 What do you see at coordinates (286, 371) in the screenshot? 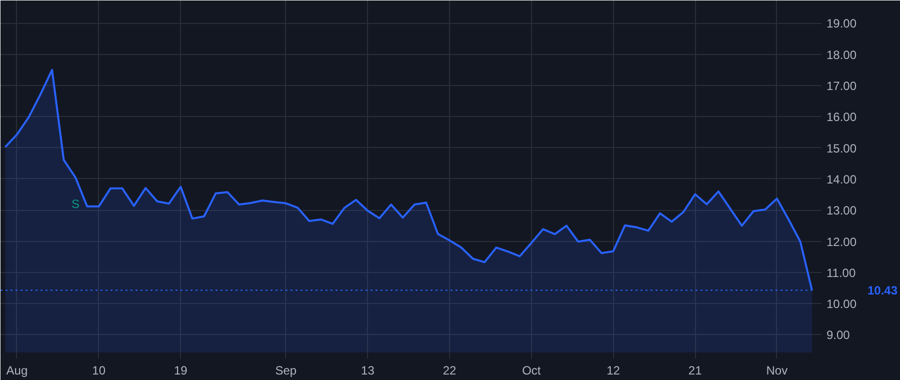
I see `x-tick-label: Sep` at bounding box center [286, 371].